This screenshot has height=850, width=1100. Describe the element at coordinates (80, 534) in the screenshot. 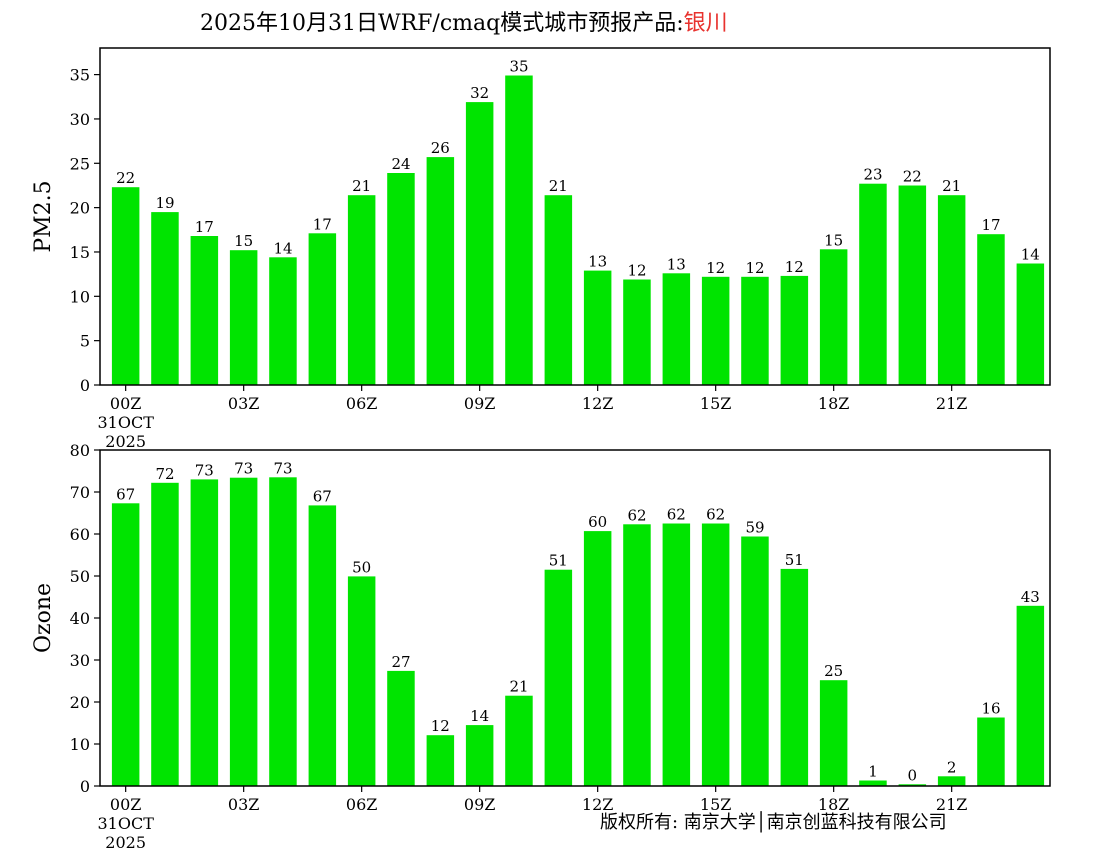

I see `ozone-ytick-label-6: 60` at that location.